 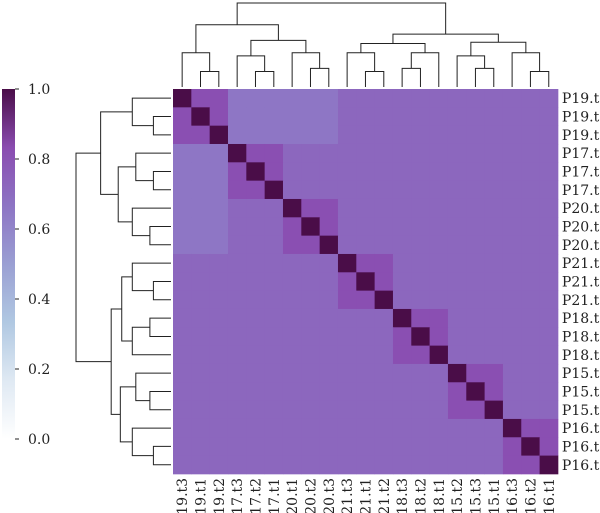 I want to click on row-label: P19.t2, so click(x=581, y=136).